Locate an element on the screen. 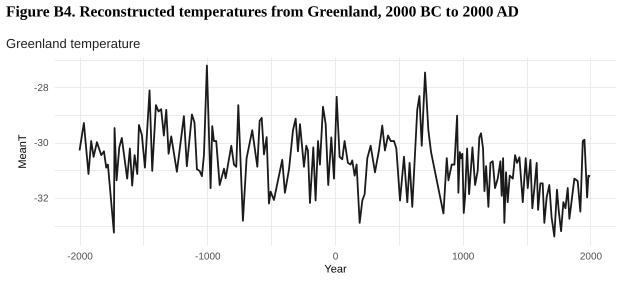  y-tick-label: -28 is located at coordinates (41, 88).